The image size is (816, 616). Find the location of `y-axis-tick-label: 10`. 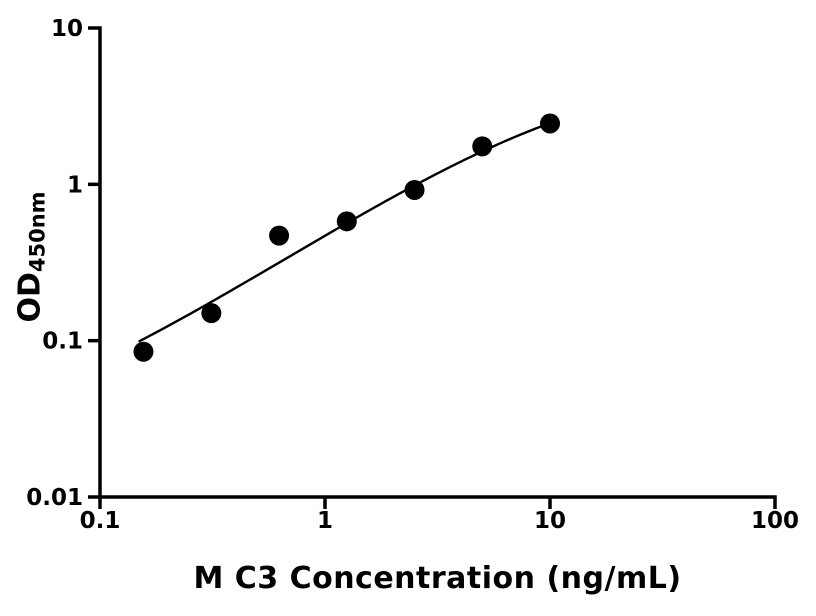

y-axis-tick-label: 10 is located at coordinates (67, 29).